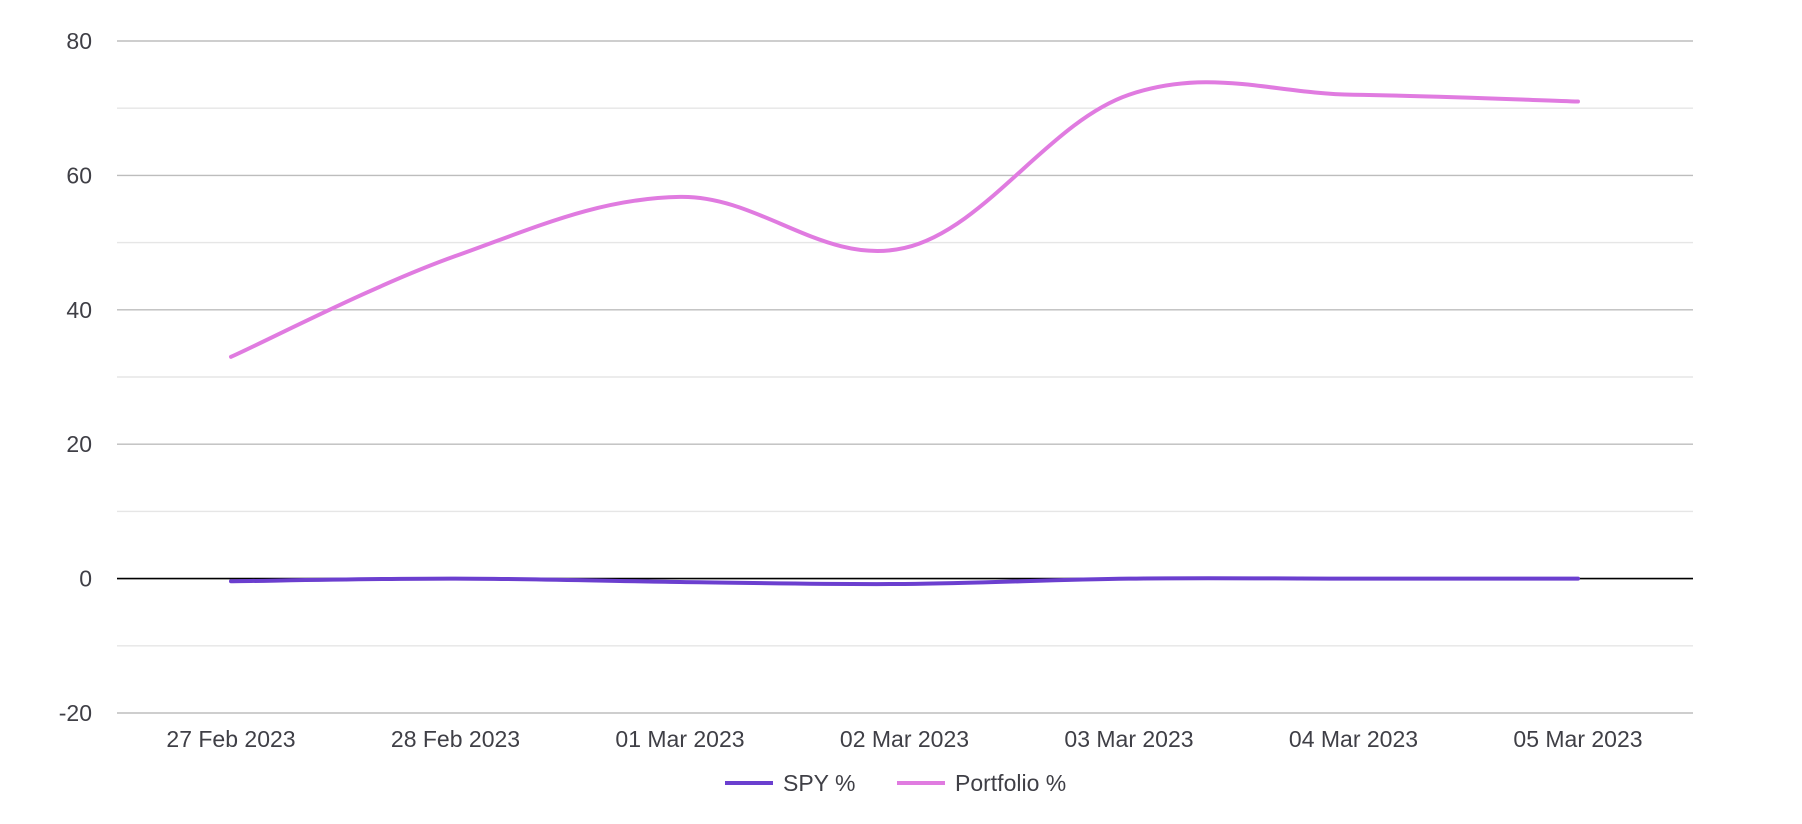  I want to click on y-tick-label: 40, so click(79, 310).